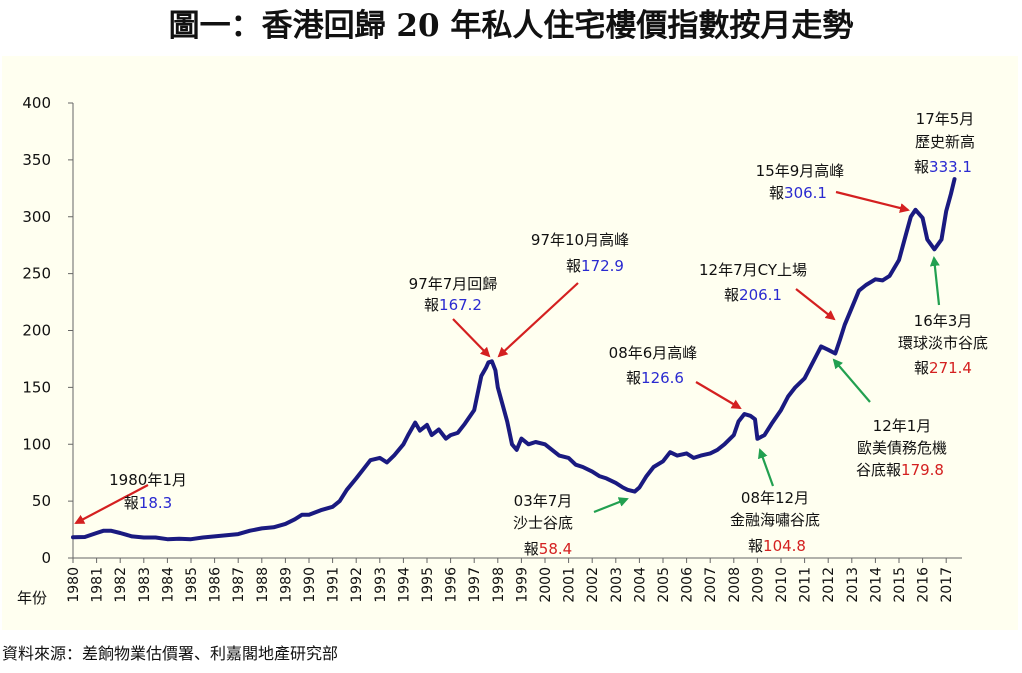 Image resolution: width=1022 pixels, height=673 pixels. I want to click on x-tick-label: 1984, so click(168, 585).